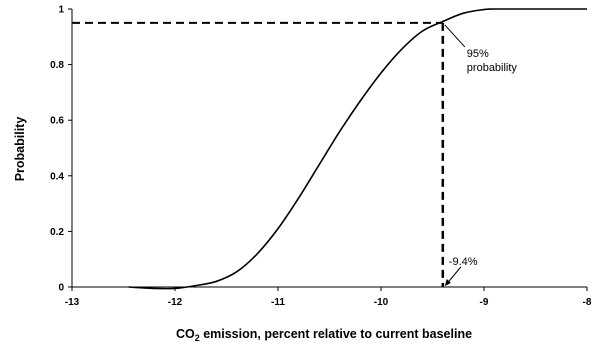 This screenshot has width=593, height=347. Describe the element at coordinates (72, 302) in the screenshot. I see `x-tick-label: -13` at that location.